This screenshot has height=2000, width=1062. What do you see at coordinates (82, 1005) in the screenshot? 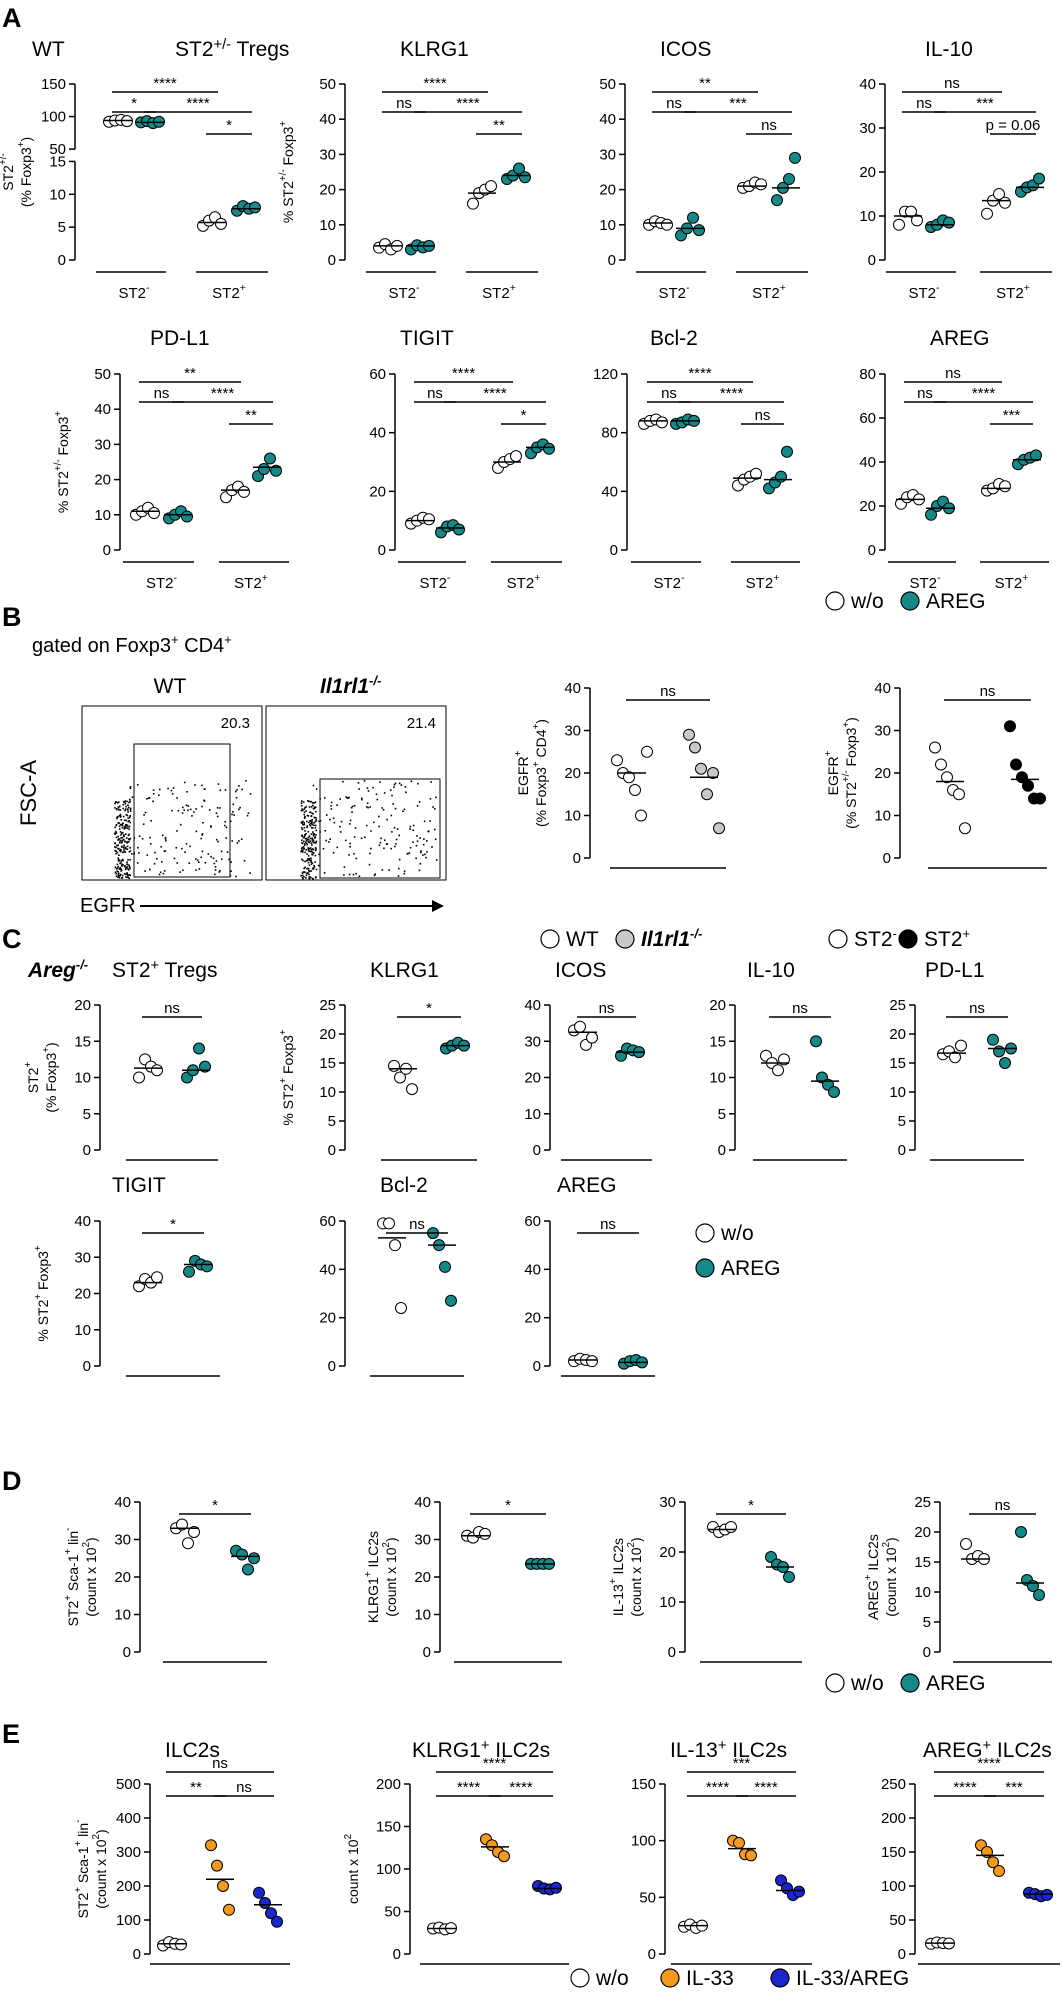
I see `y-tick-label: 20` at bounding box center [82, 1005].